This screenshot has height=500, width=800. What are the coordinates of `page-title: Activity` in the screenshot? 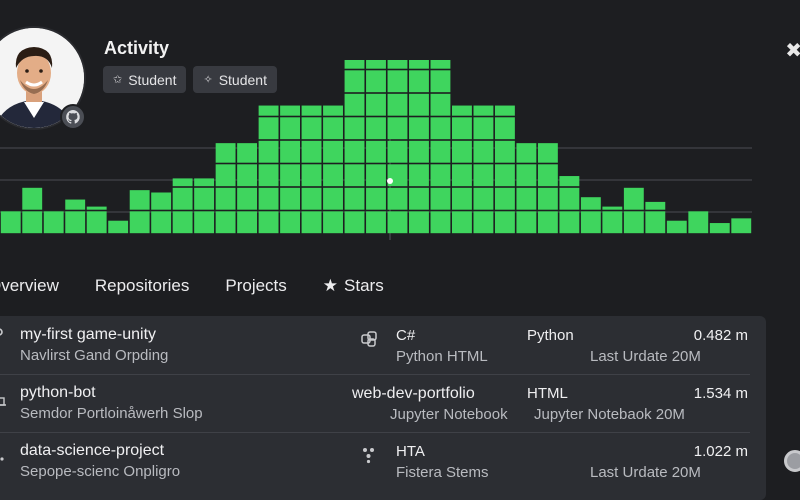 It's located at (137, 48).